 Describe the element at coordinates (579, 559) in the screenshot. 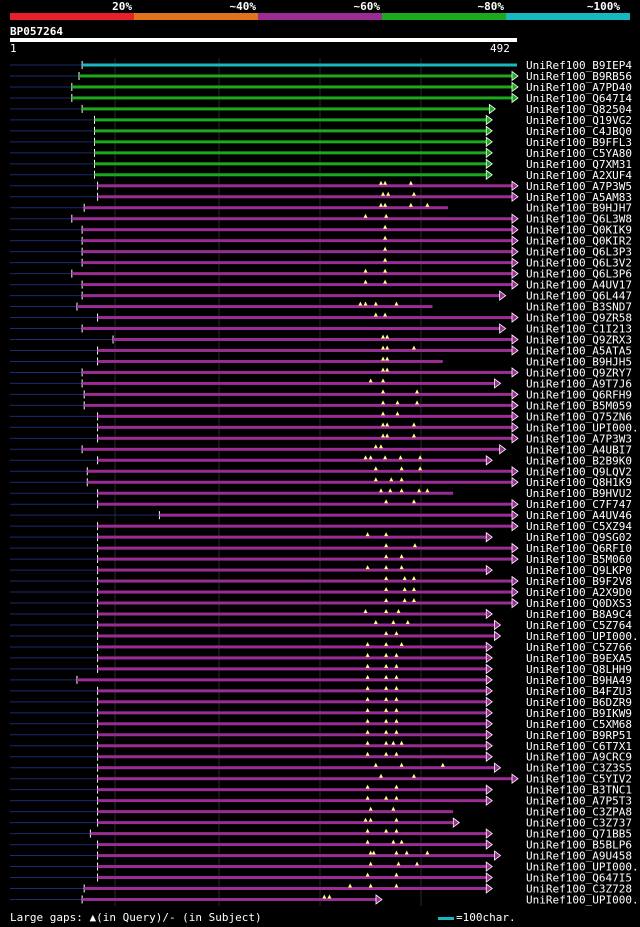

I see `hit-label: UniRef100_B5M060` at that location.